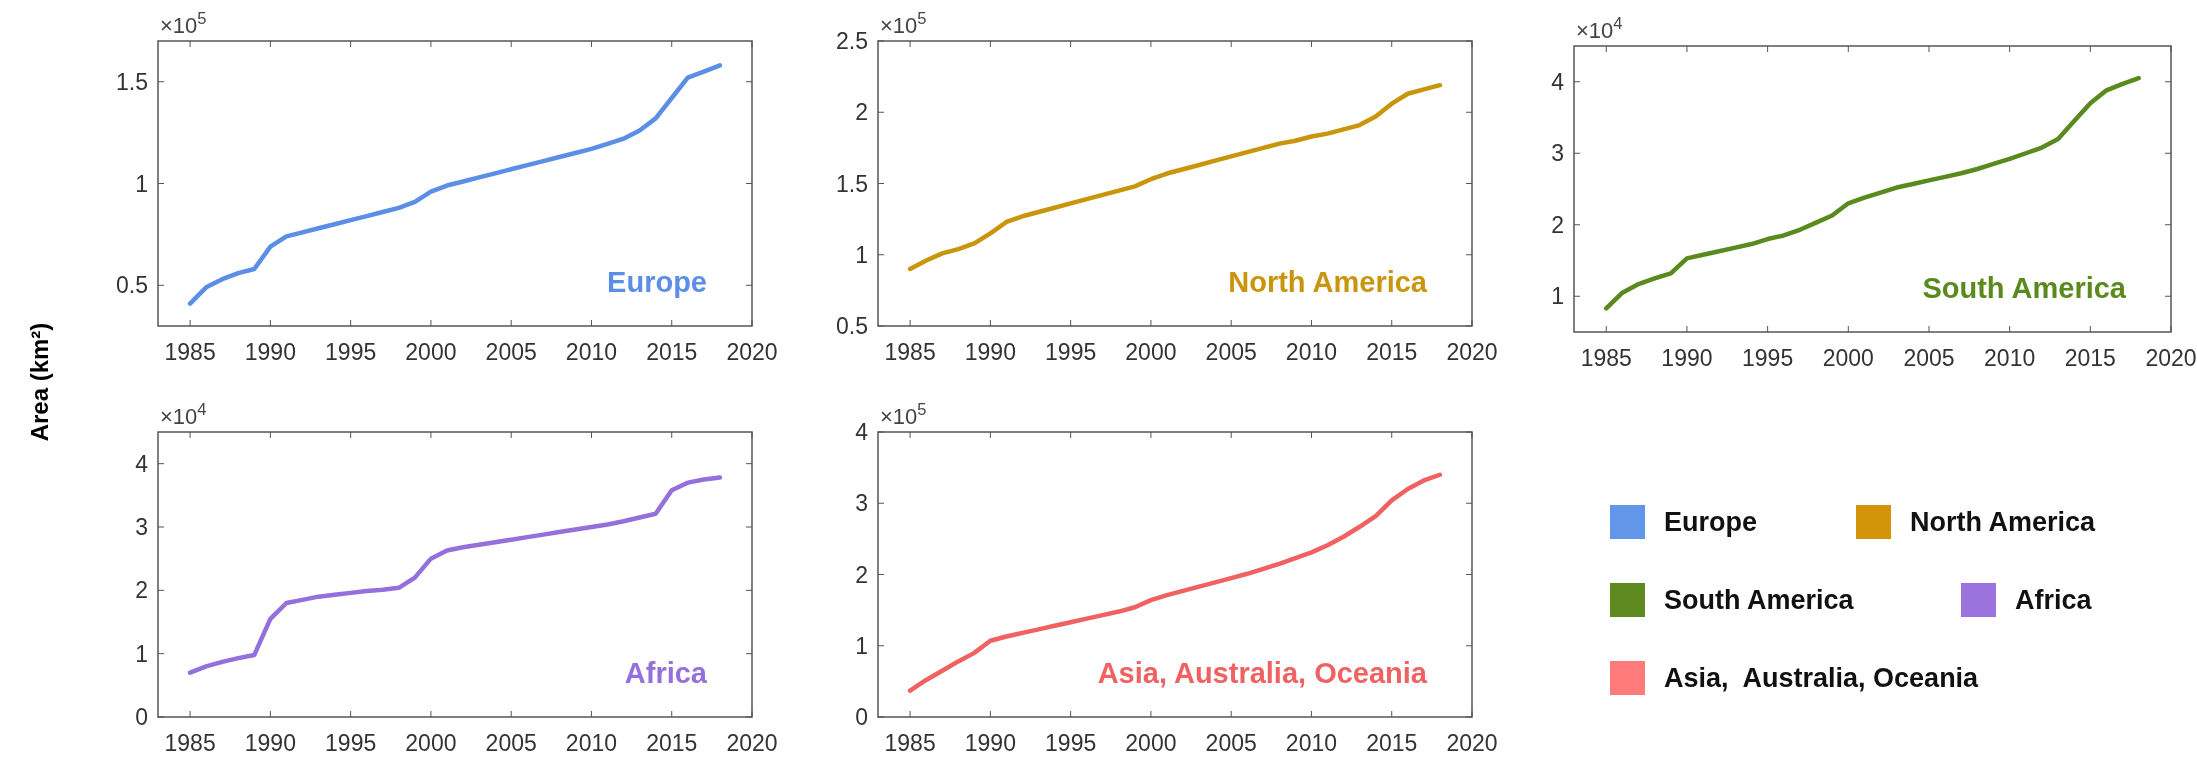 The width and height of the screenshot is (2197, 761). Describe the element at coordinates (1328, 282) in the screenshot. I see `text: North America` at that location.